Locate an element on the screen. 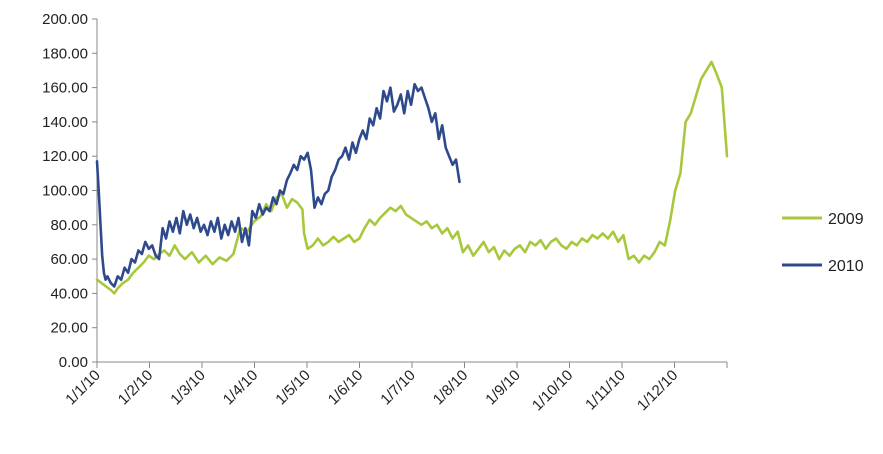 Image resolution: width=883 pixels, height=454 pixels. legend: 2009 2010 is located at coordinates (823, 243).